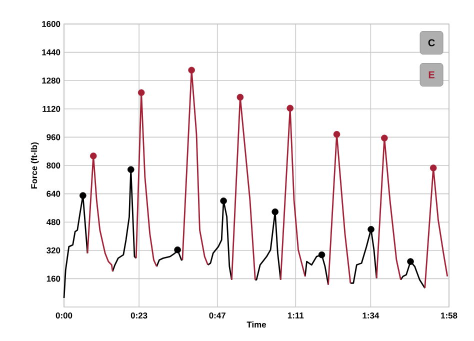 Image resolution: width=474 pixels, height=341 pixels. What do you see at coordinates (449, 315) in the screenshot?
I see `x-tick-label: 1:58` at bounding box center [449, 315].